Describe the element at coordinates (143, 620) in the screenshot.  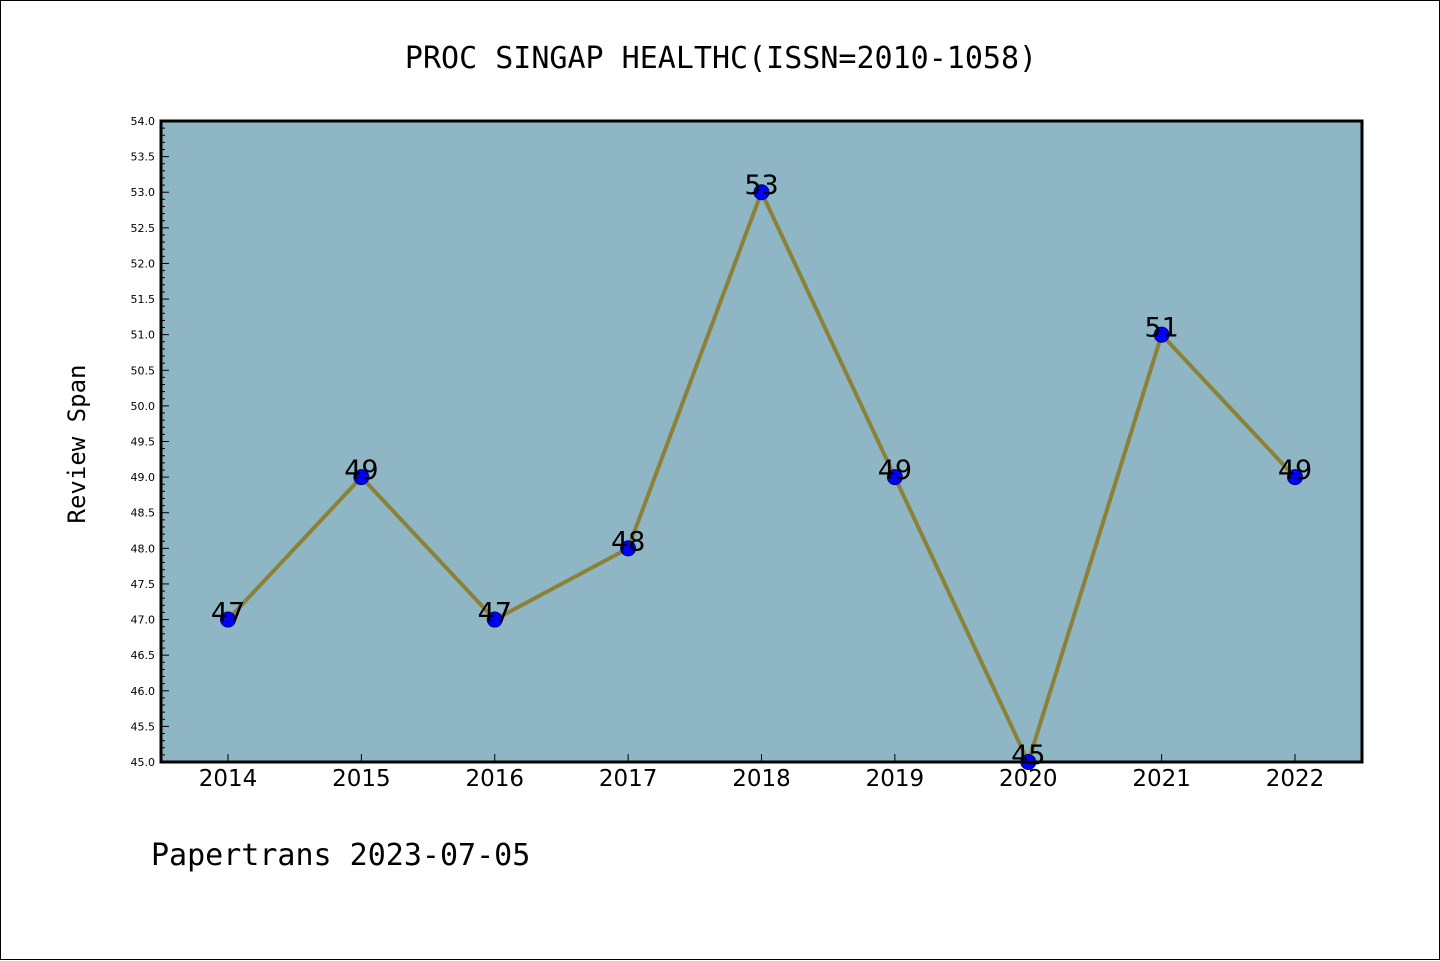
I see `y-tick-label: 47.0` at that location.